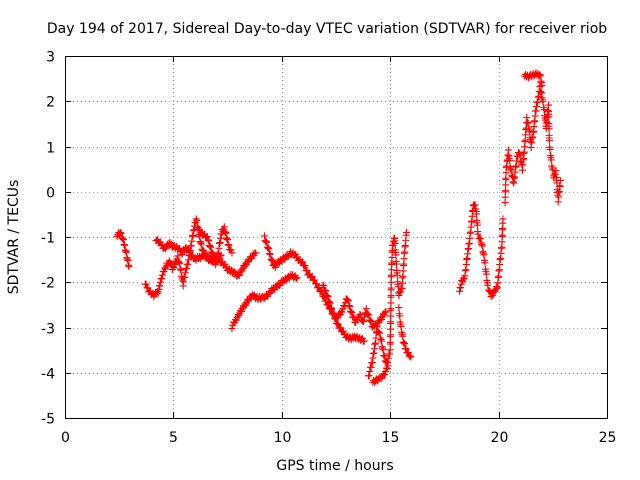  Describe the element at coordinates (500, 438) in the screenshot. I see `x-tick-label: 20` at that location.